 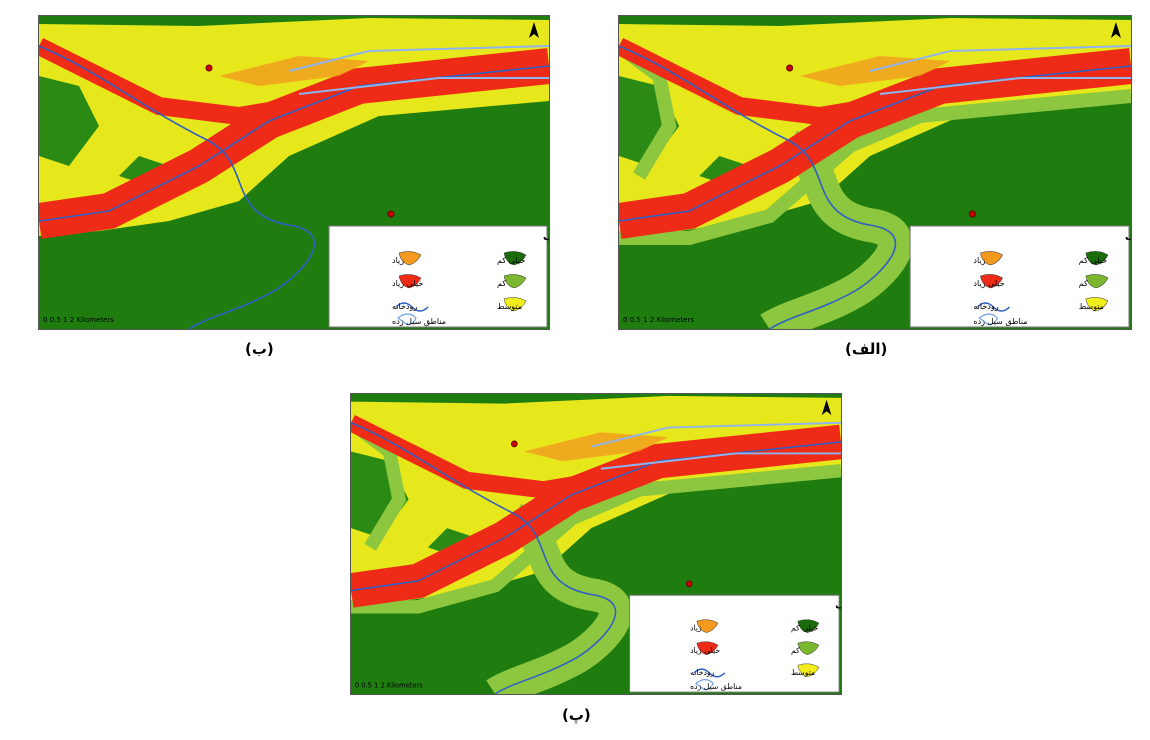 I want to click on panel-caption: (پ), so click(x=576, y=715).